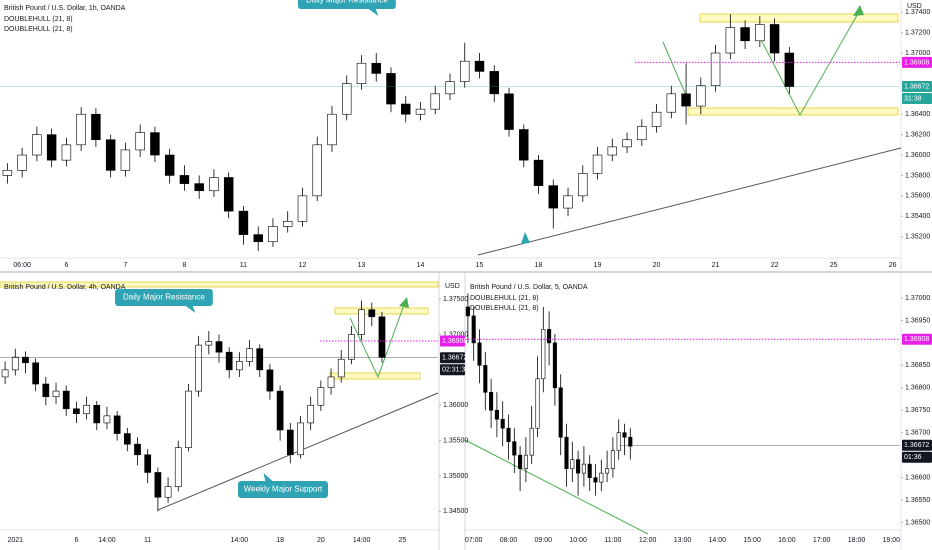 The height and width of the screenshot is (550, 932). I want to click on projection-line, so click(675, 71).